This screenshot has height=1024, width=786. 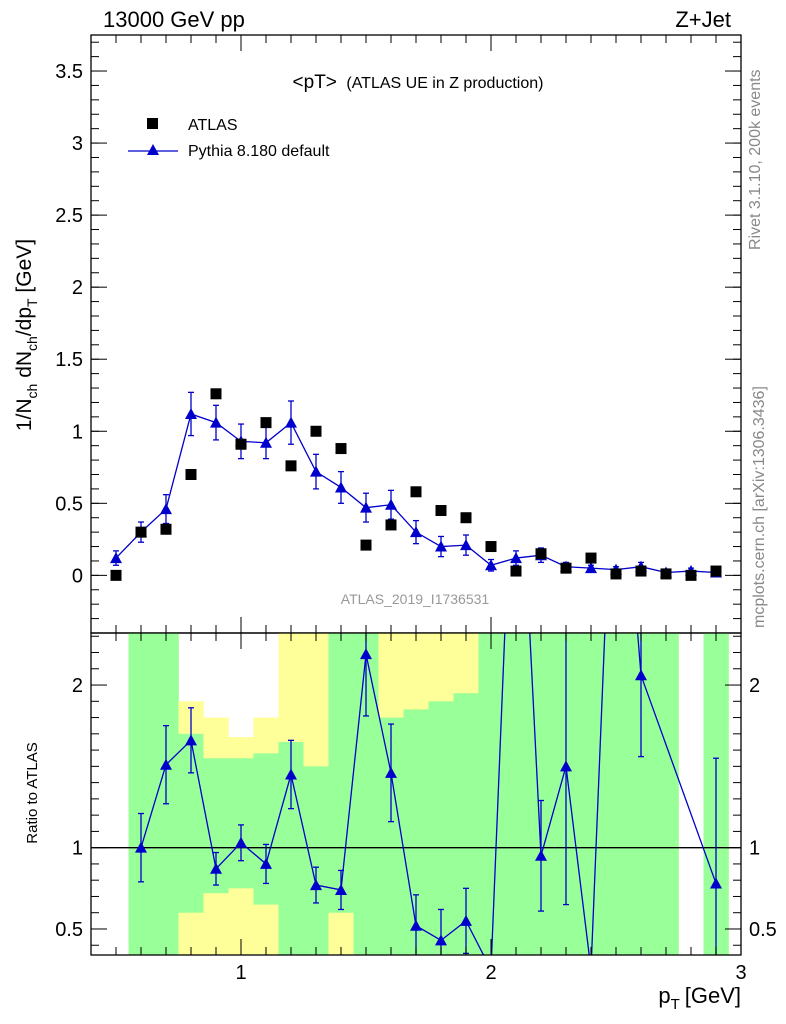 What do you see at coordinates (229, 138) in the screenshot?
I see `legend: ATLAS Pythia 8.180 default` at bounding box center [229, 138].